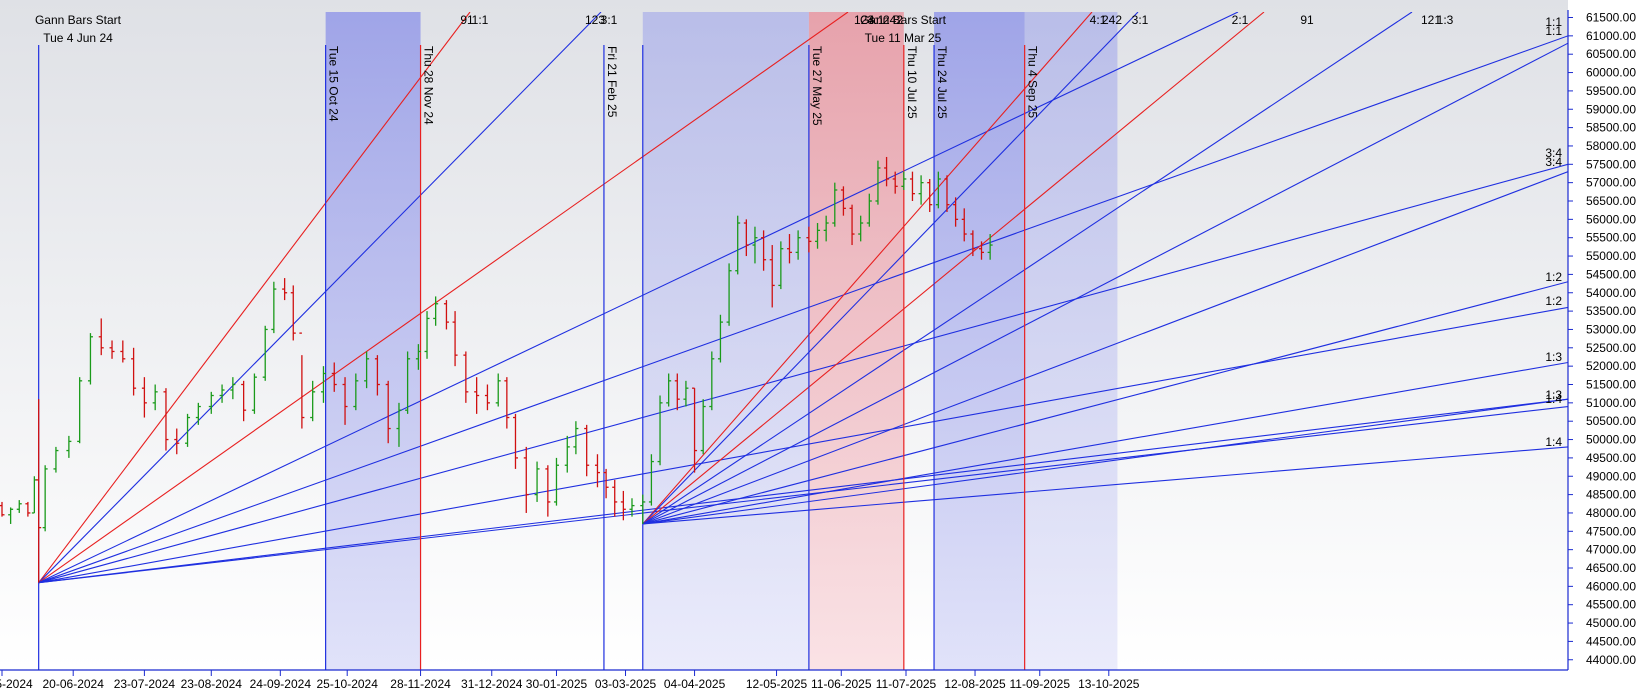 Image resolution: width=1637 pixels, height=700 pixels. I want to click on y-tick-label: 47000.00, so click(1611, 550).